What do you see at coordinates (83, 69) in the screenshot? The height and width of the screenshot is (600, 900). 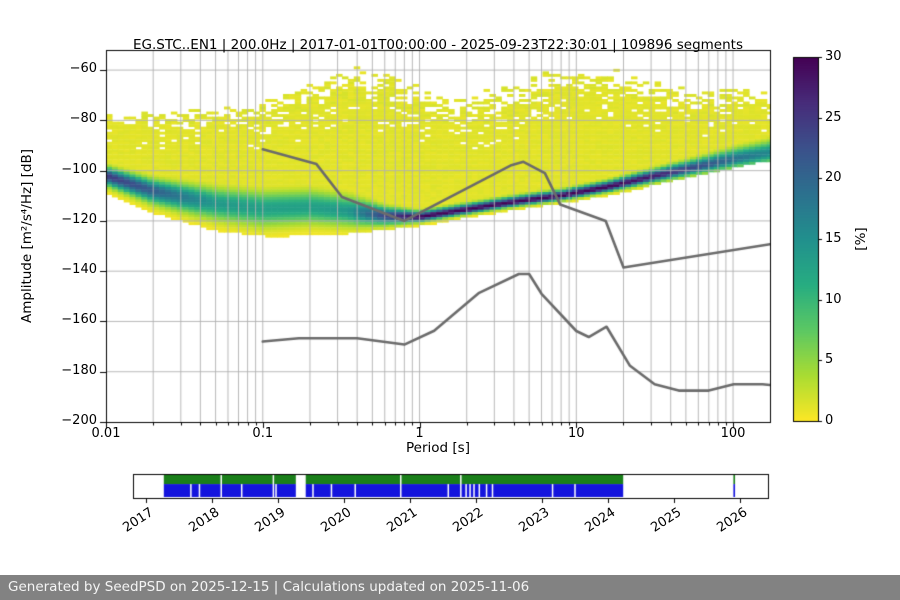 I see `y-tick-label: −60` at bounding box center [83, 69].